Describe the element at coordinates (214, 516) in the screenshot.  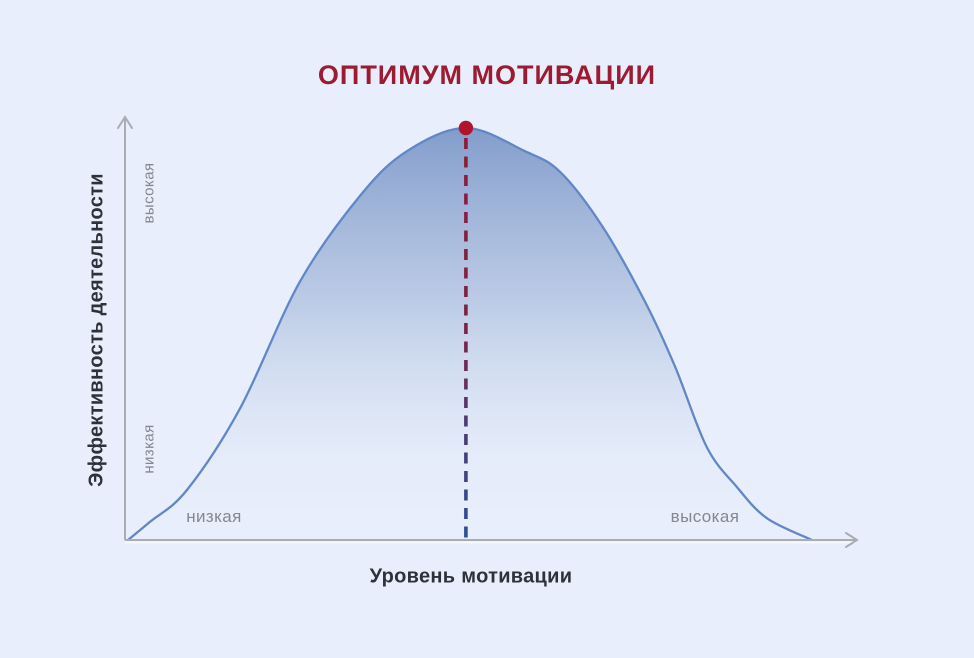
I see `x-tick-low: низкая` at that location.